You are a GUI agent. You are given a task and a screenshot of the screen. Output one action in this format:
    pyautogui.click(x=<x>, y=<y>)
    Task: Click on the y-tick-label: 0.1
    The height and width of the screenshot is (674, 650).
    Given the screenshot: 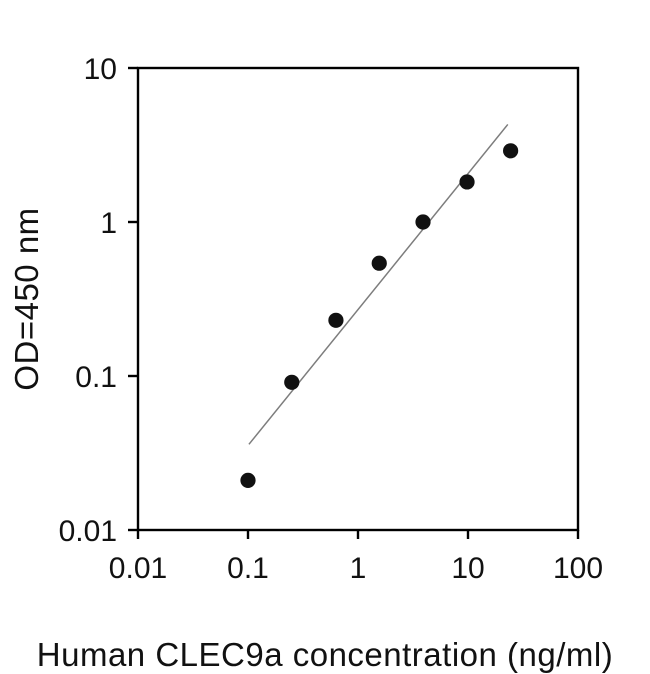 What is the action you would take?
    pyautogui.click(x=96, y=377)
    